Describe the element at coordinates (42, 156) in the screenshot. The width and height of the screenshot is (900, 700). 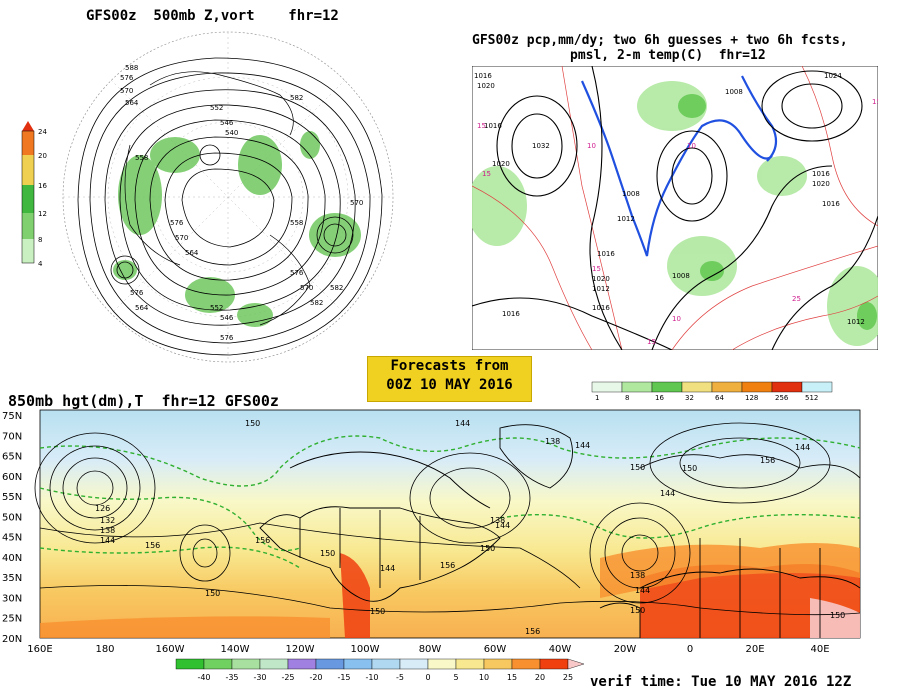
I see `vort-colorbar-tick: 20` at that location.